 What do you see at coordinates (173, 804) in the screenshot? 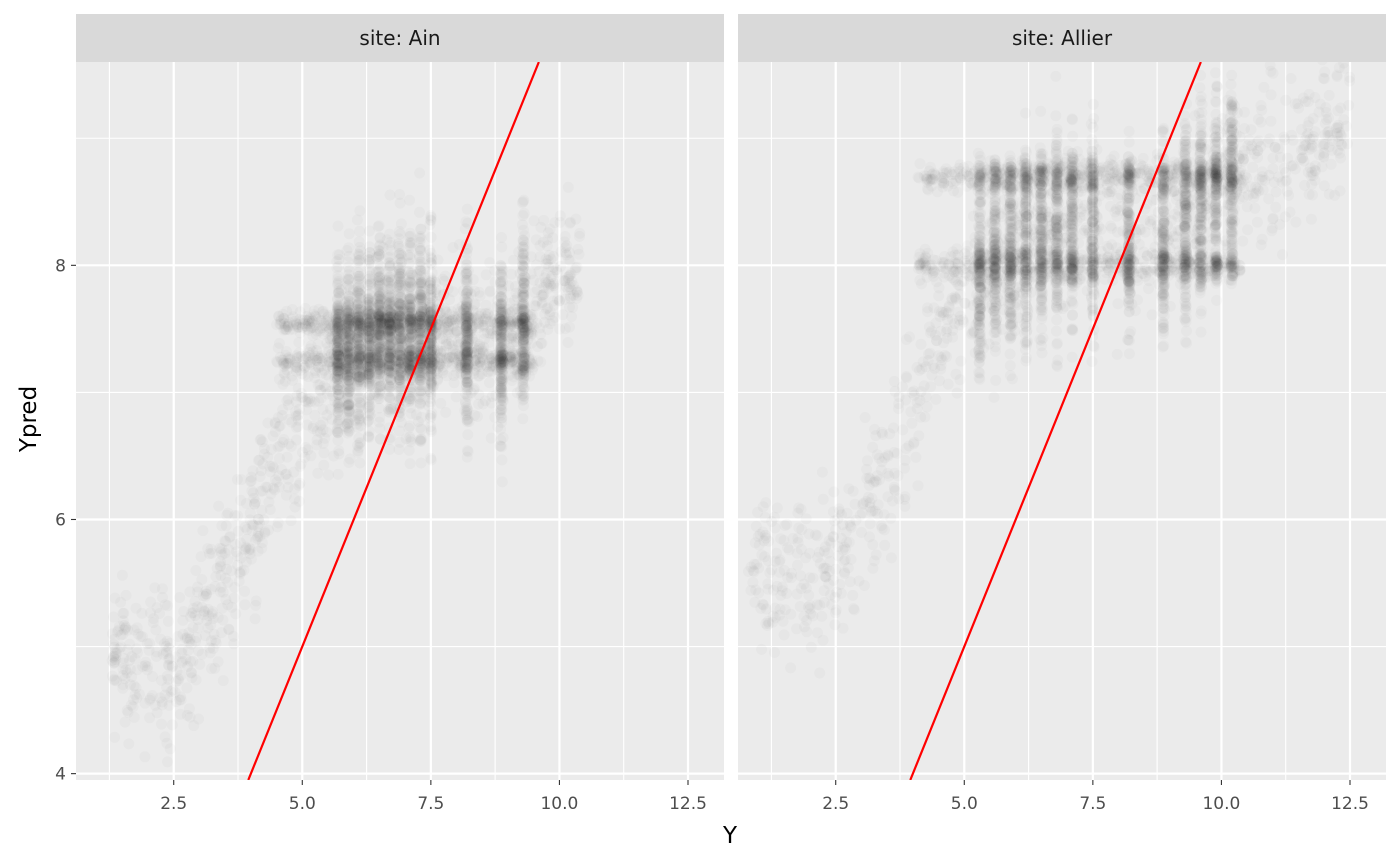
I see `x-tick-label: 2.5` at bounding box center [173, 804].